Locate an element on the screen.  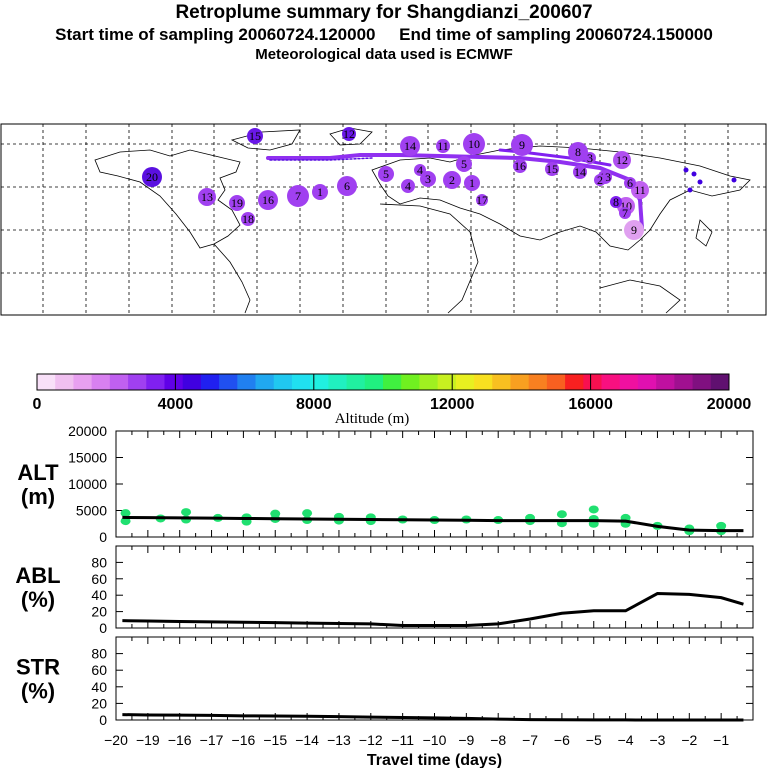
colorbar-tick-label: 8000 is located at coordinates (314, 404).